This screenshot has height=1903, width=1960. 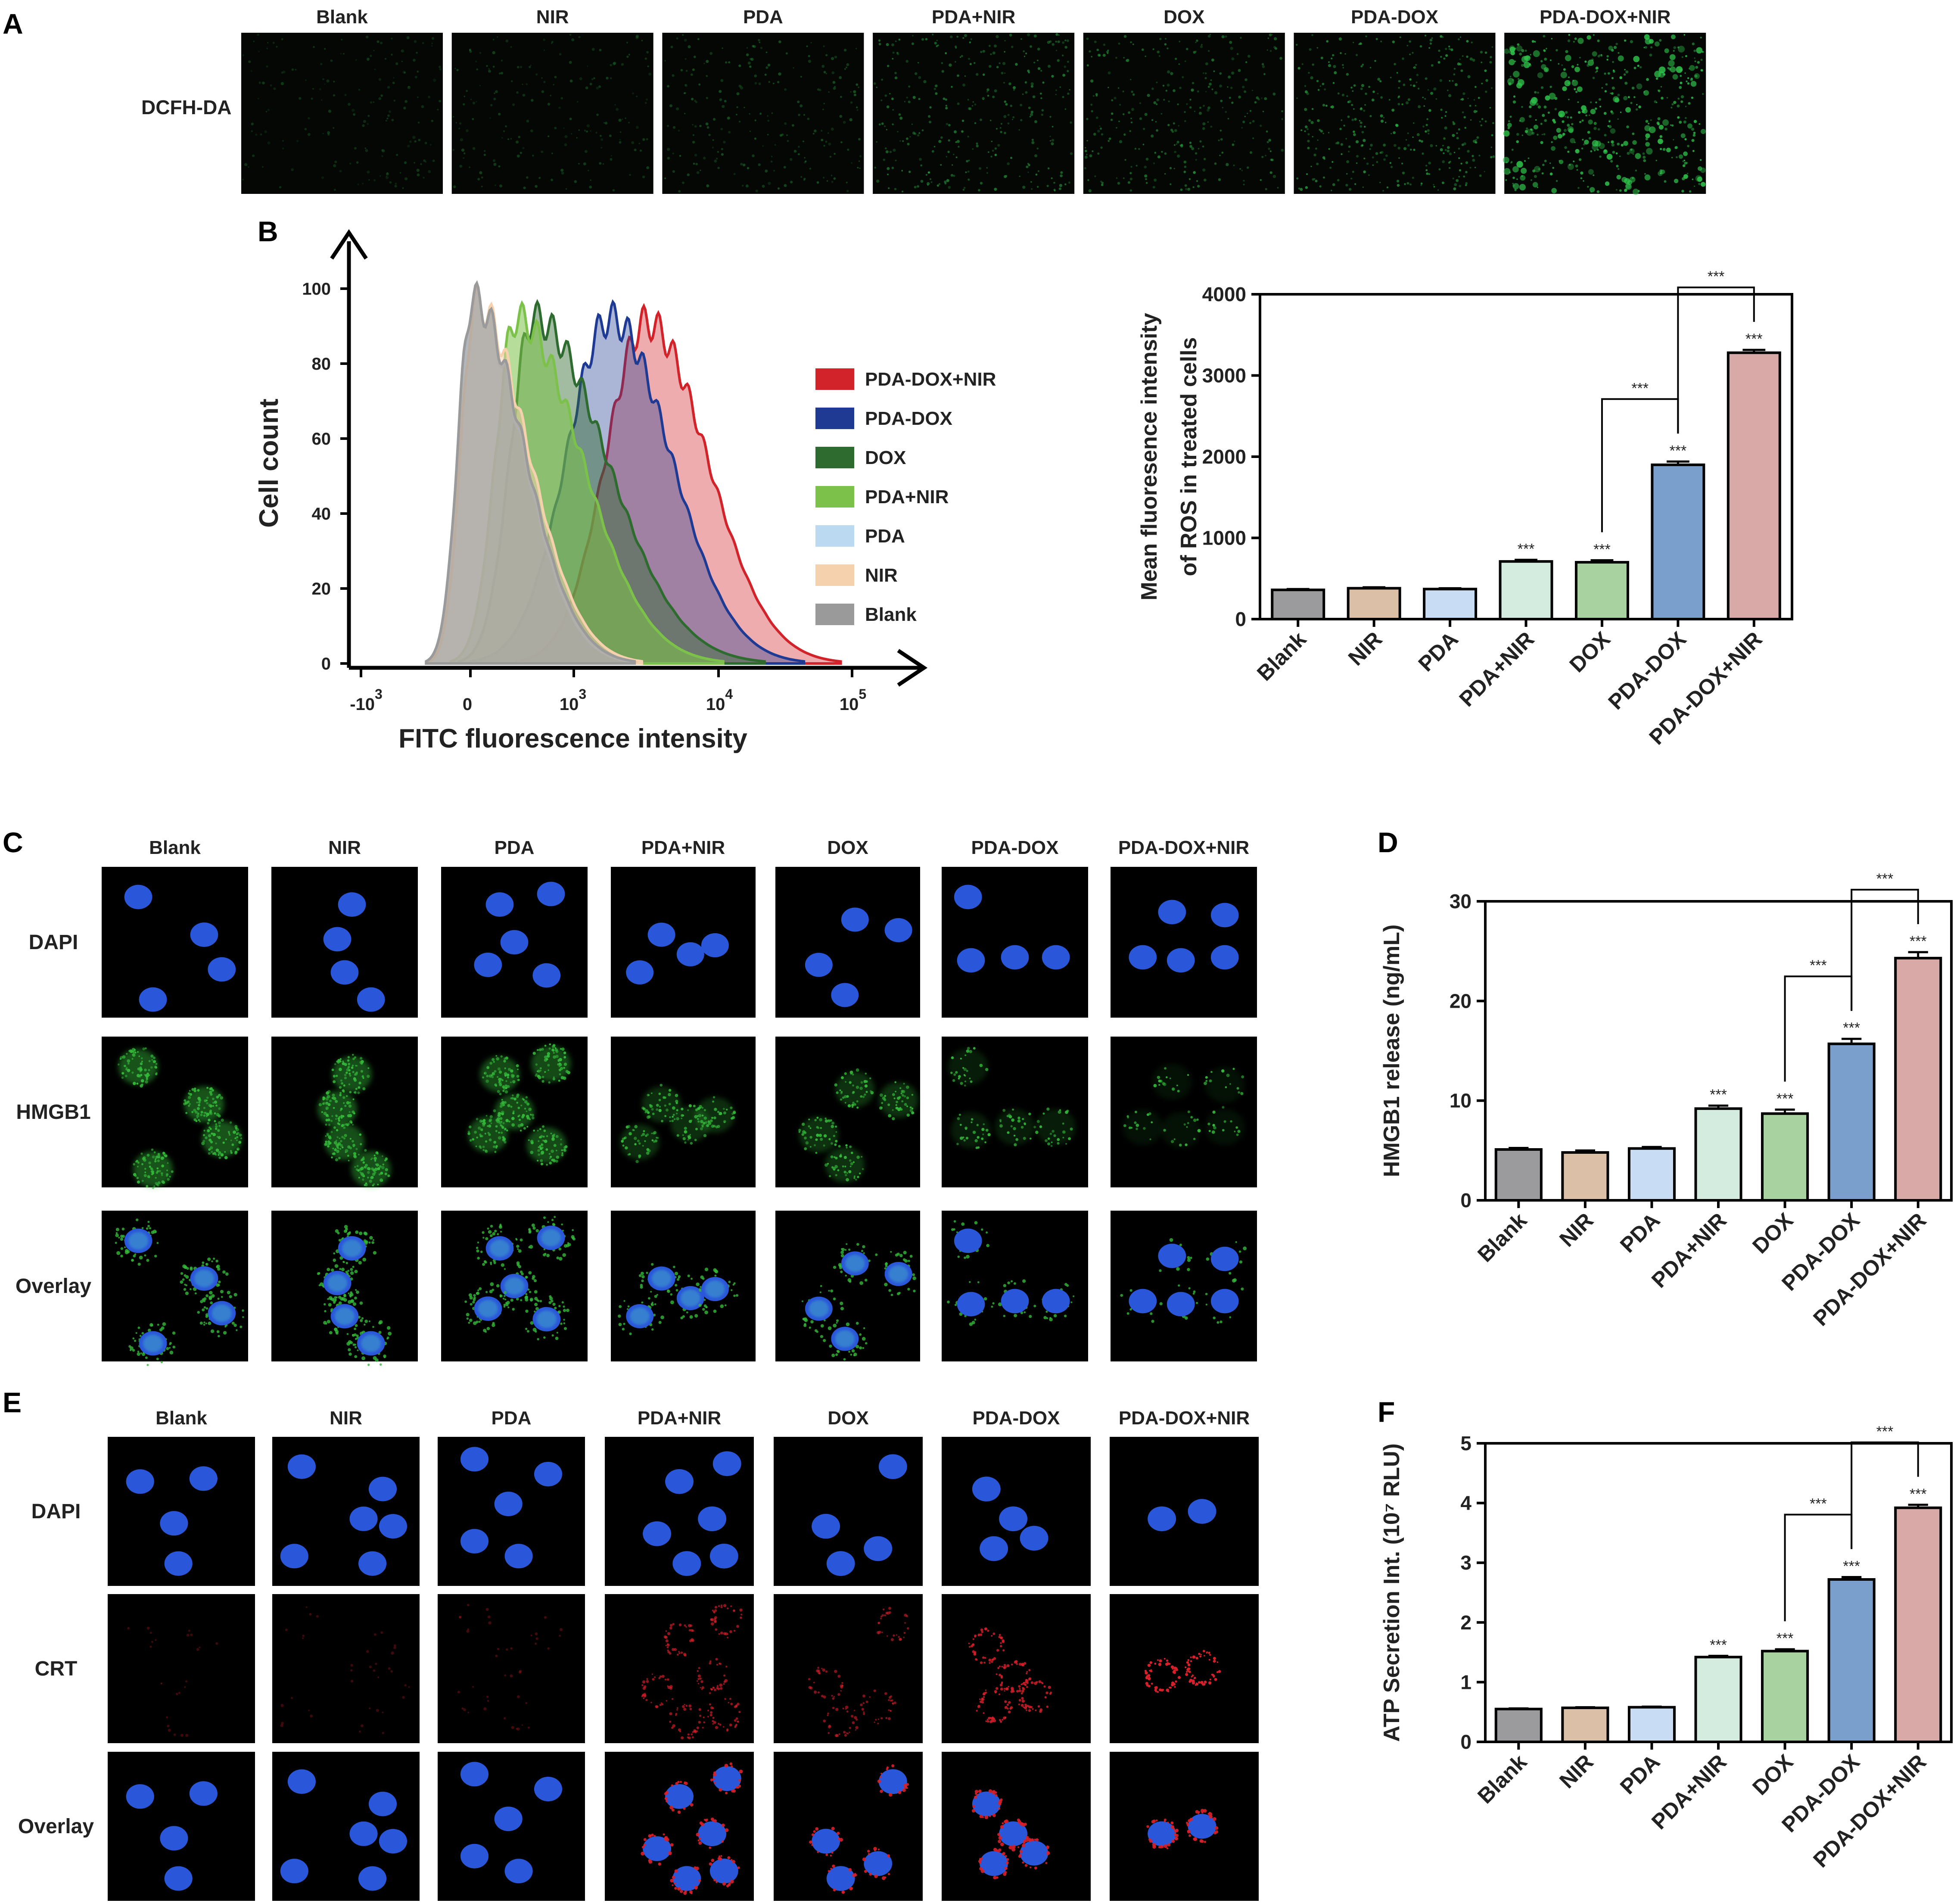 What do you see at coordinates (849, 1669) in the screenshot?
I see `micrograph-background` at bounding box center [849, 1669].